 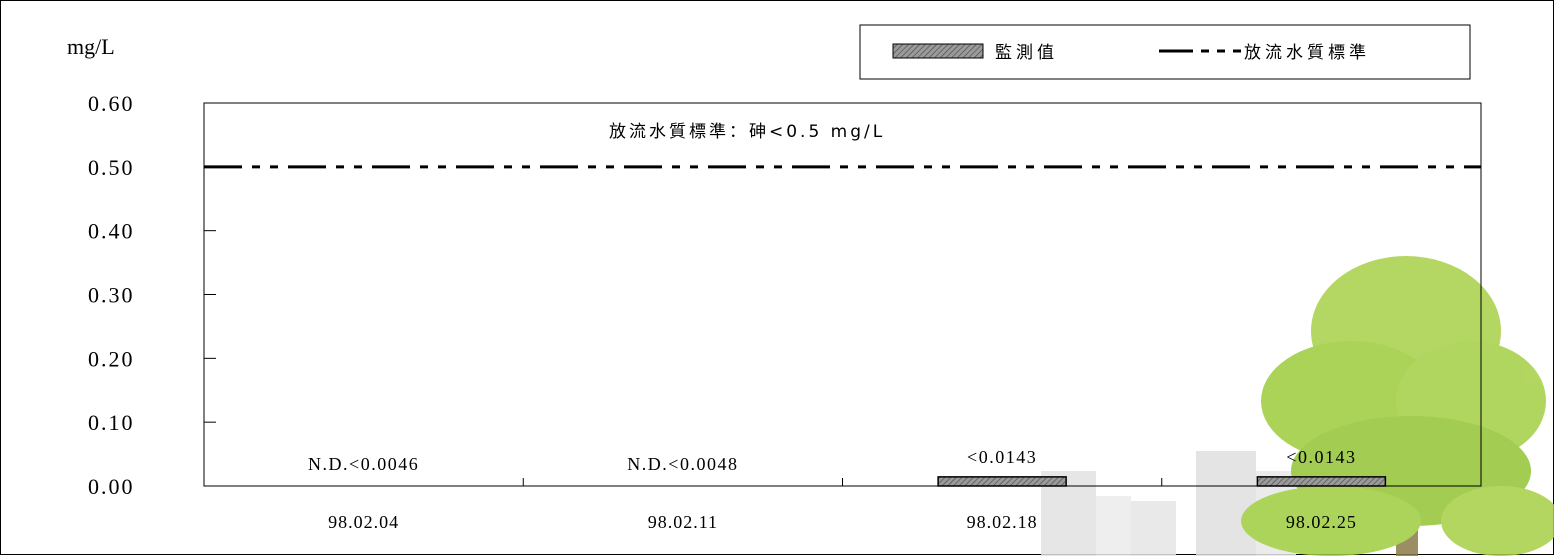 I want to click on y-tick-label: 0.50, so click(x=111, y=167).